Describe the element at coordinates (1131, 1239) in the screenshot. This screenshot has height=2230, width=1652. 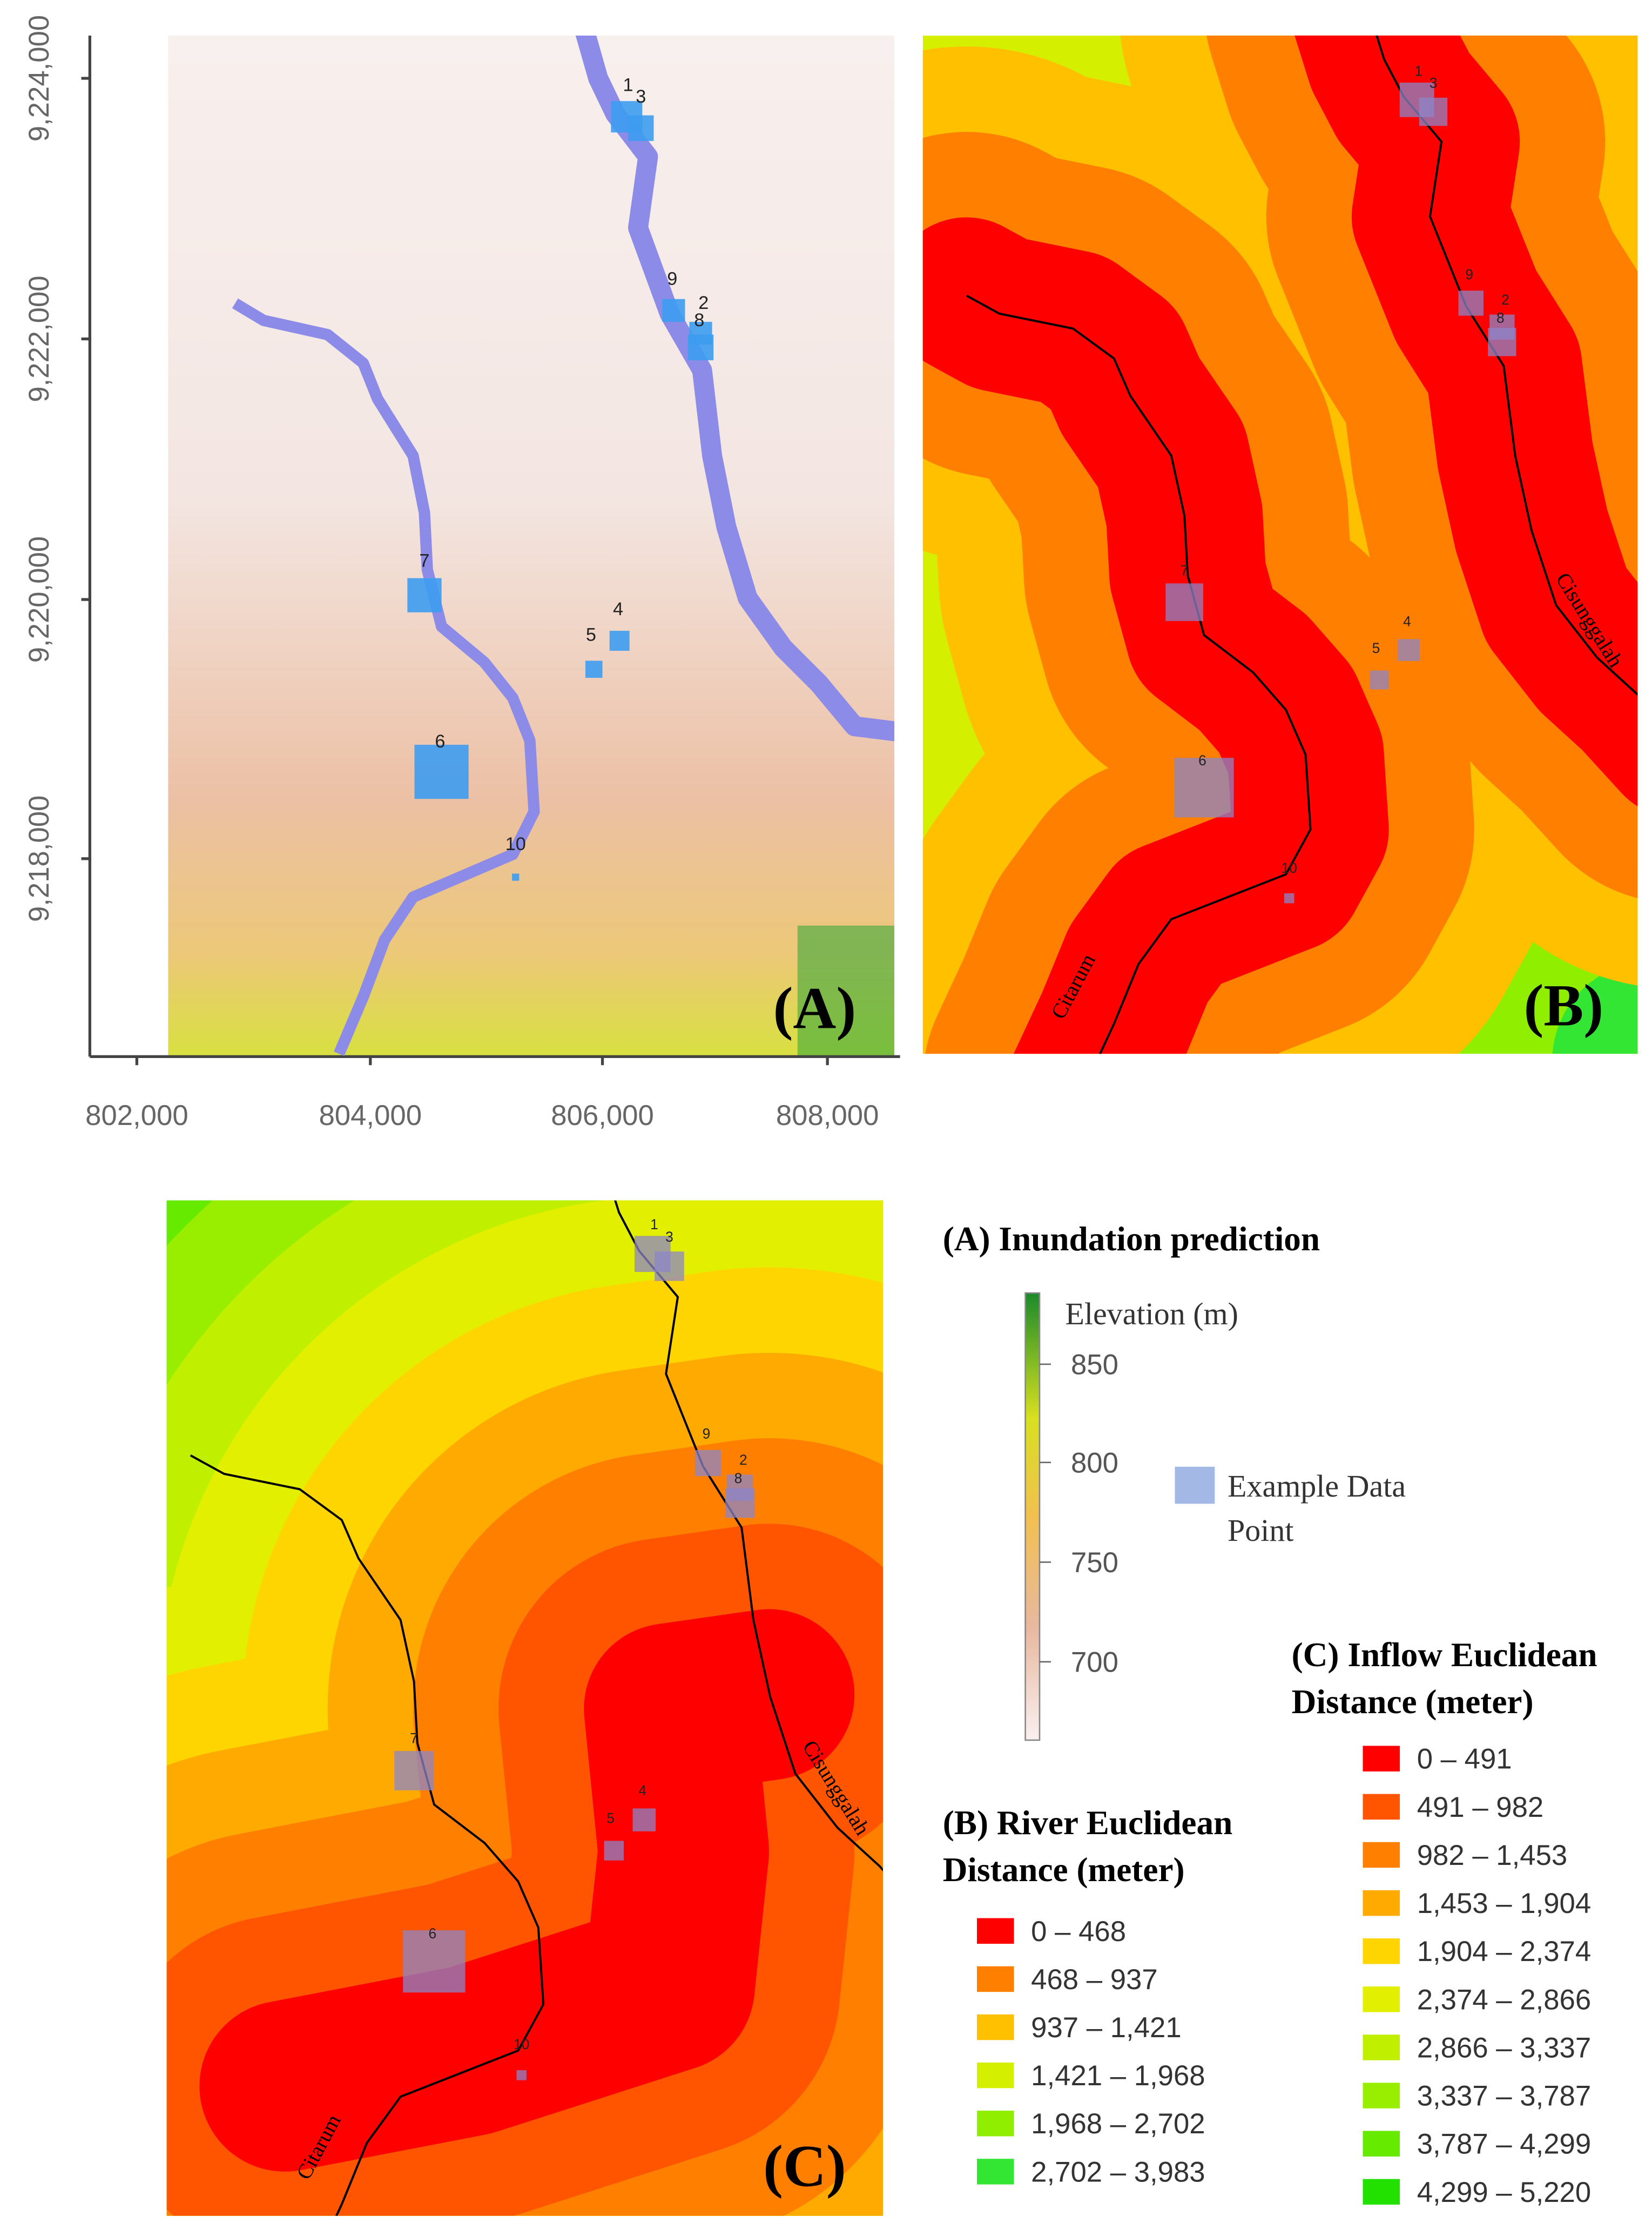
I see `legend-title: (A) Inundation prediction` at that location.